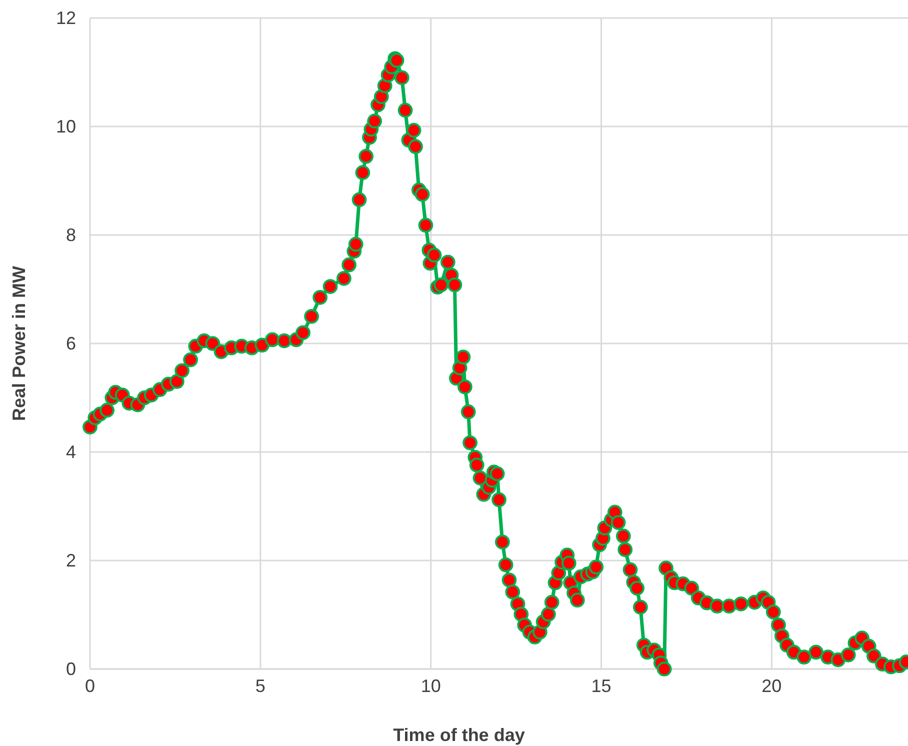 This screenshot has height=746, width=908. Describe the element at coordinates (71, 452) in the screenshot. I see `y-tick-label: 4` at that location.